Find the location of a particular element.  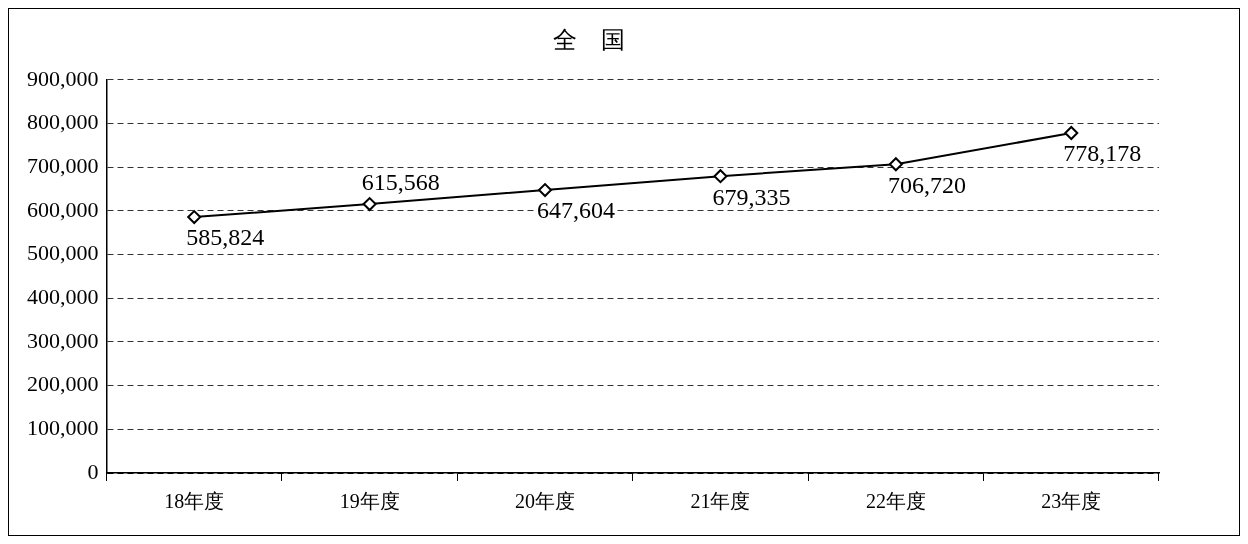

y-tick-label: 300,000 is located at coordinates (63, 340).